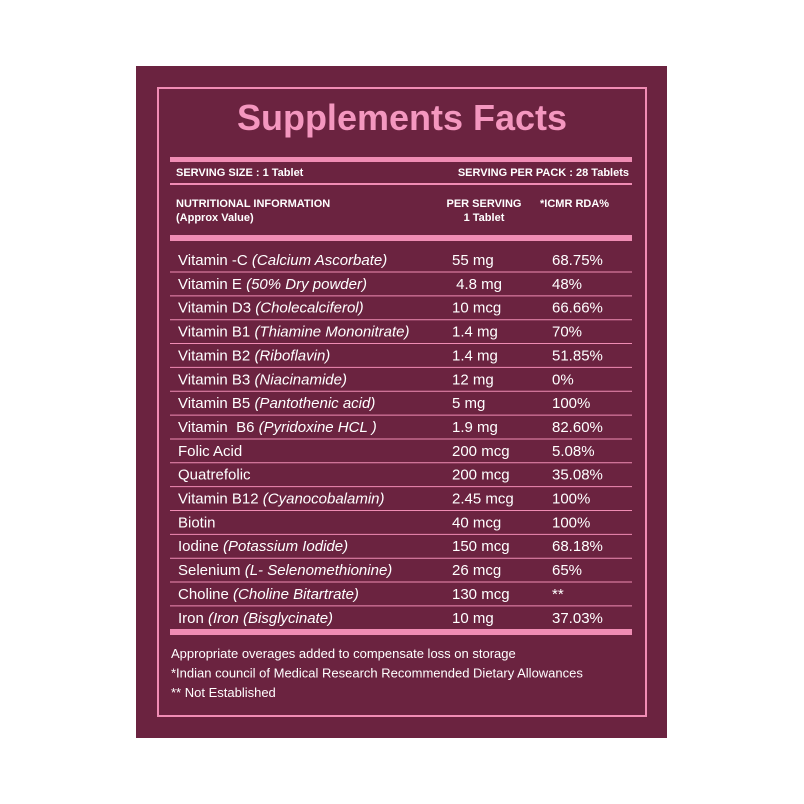 Image resolution: width=804 pixels, height=804 pixels. What do you see at coordinates (218, 427) in the screenshot?
I see `nutrient: Vitamin B6` at bounding box center [218, 427].